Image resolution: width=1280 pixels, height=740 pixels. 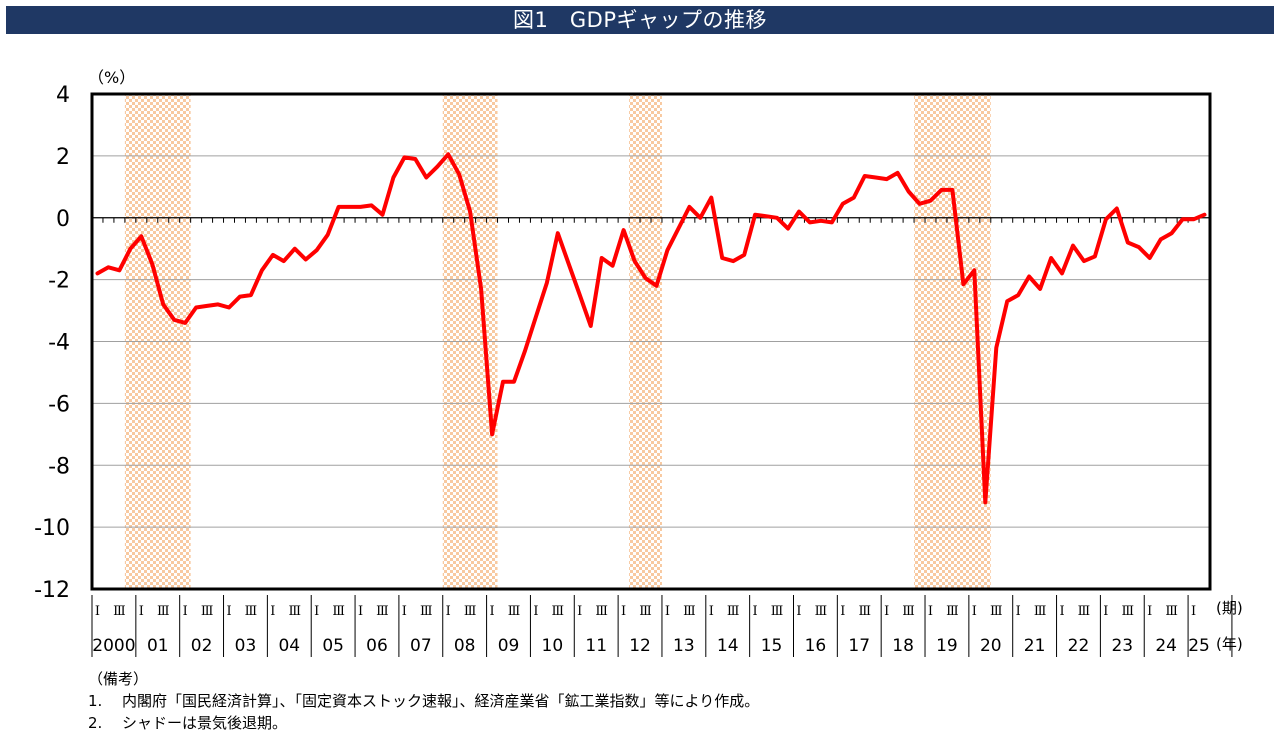 I want to click on year-tick-label: 15, so click(x=772, y=646).